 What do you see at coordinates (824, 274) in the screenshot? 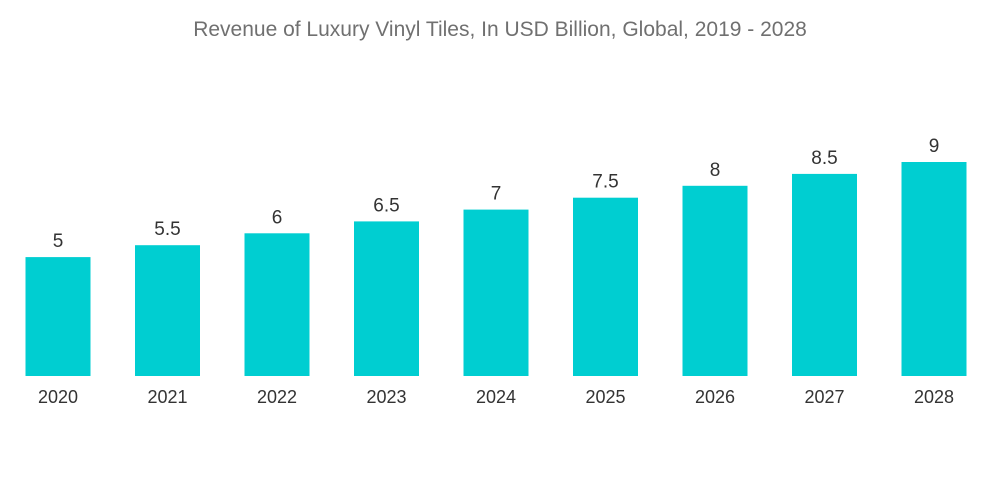
I see `bar-2027` at bounding box center [824, 274].